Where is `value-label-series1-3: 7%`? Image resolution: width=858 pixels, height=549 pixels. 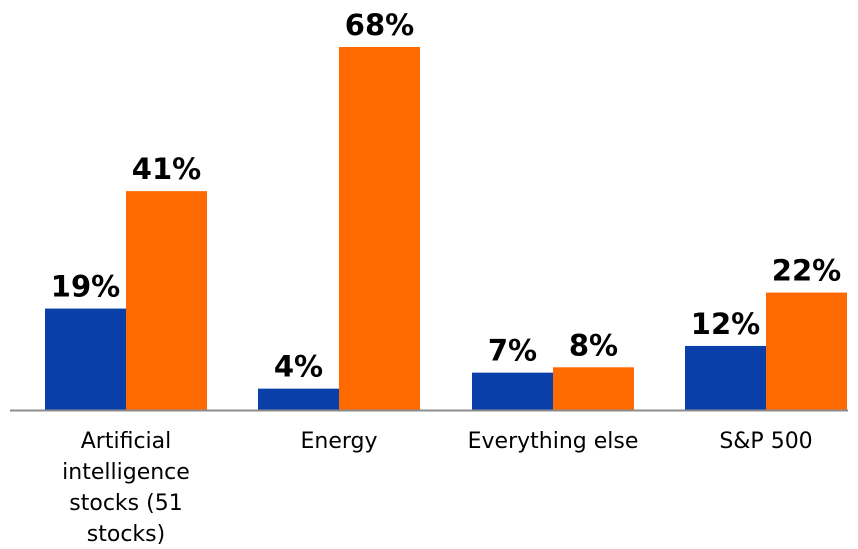
value-label-series1-3: 7% is located at coordinates (512, 351).